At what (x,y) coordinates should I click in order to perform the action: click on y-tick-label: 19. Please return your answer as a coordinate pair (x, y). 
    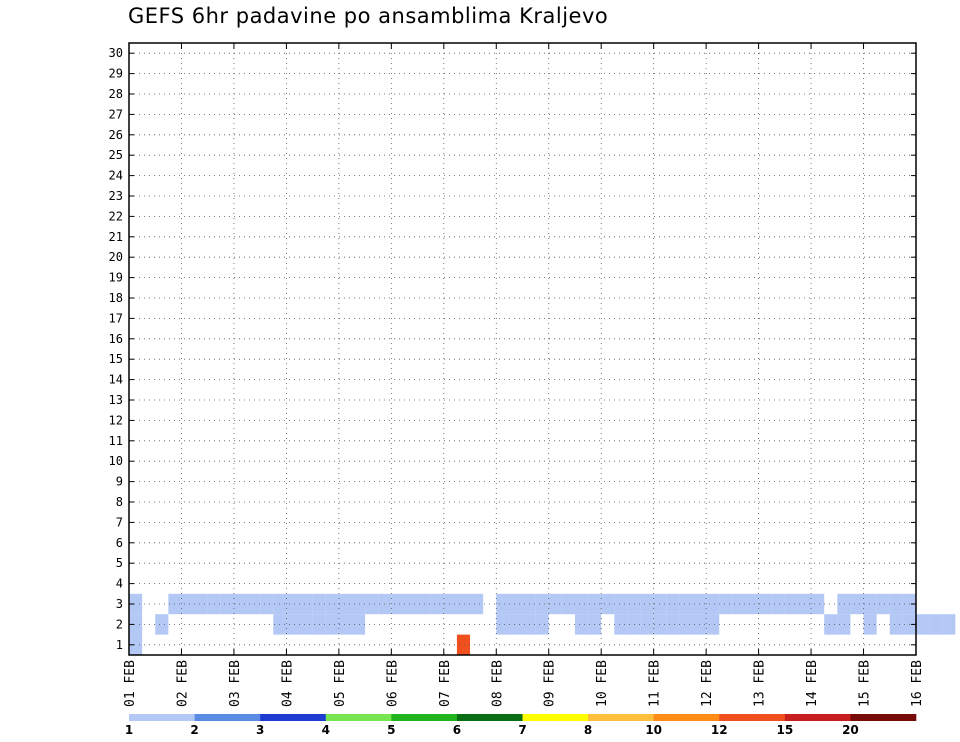
    Looking at the image, I should click on (116, 278).